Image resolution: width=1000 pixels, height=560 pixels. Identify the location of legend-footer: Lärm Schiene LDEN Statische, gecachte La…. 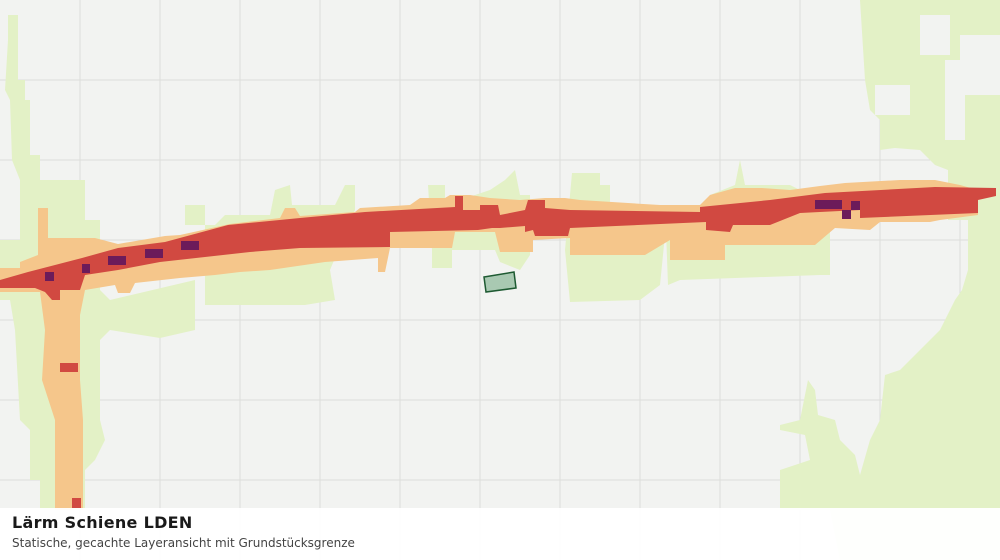
(500, 534).